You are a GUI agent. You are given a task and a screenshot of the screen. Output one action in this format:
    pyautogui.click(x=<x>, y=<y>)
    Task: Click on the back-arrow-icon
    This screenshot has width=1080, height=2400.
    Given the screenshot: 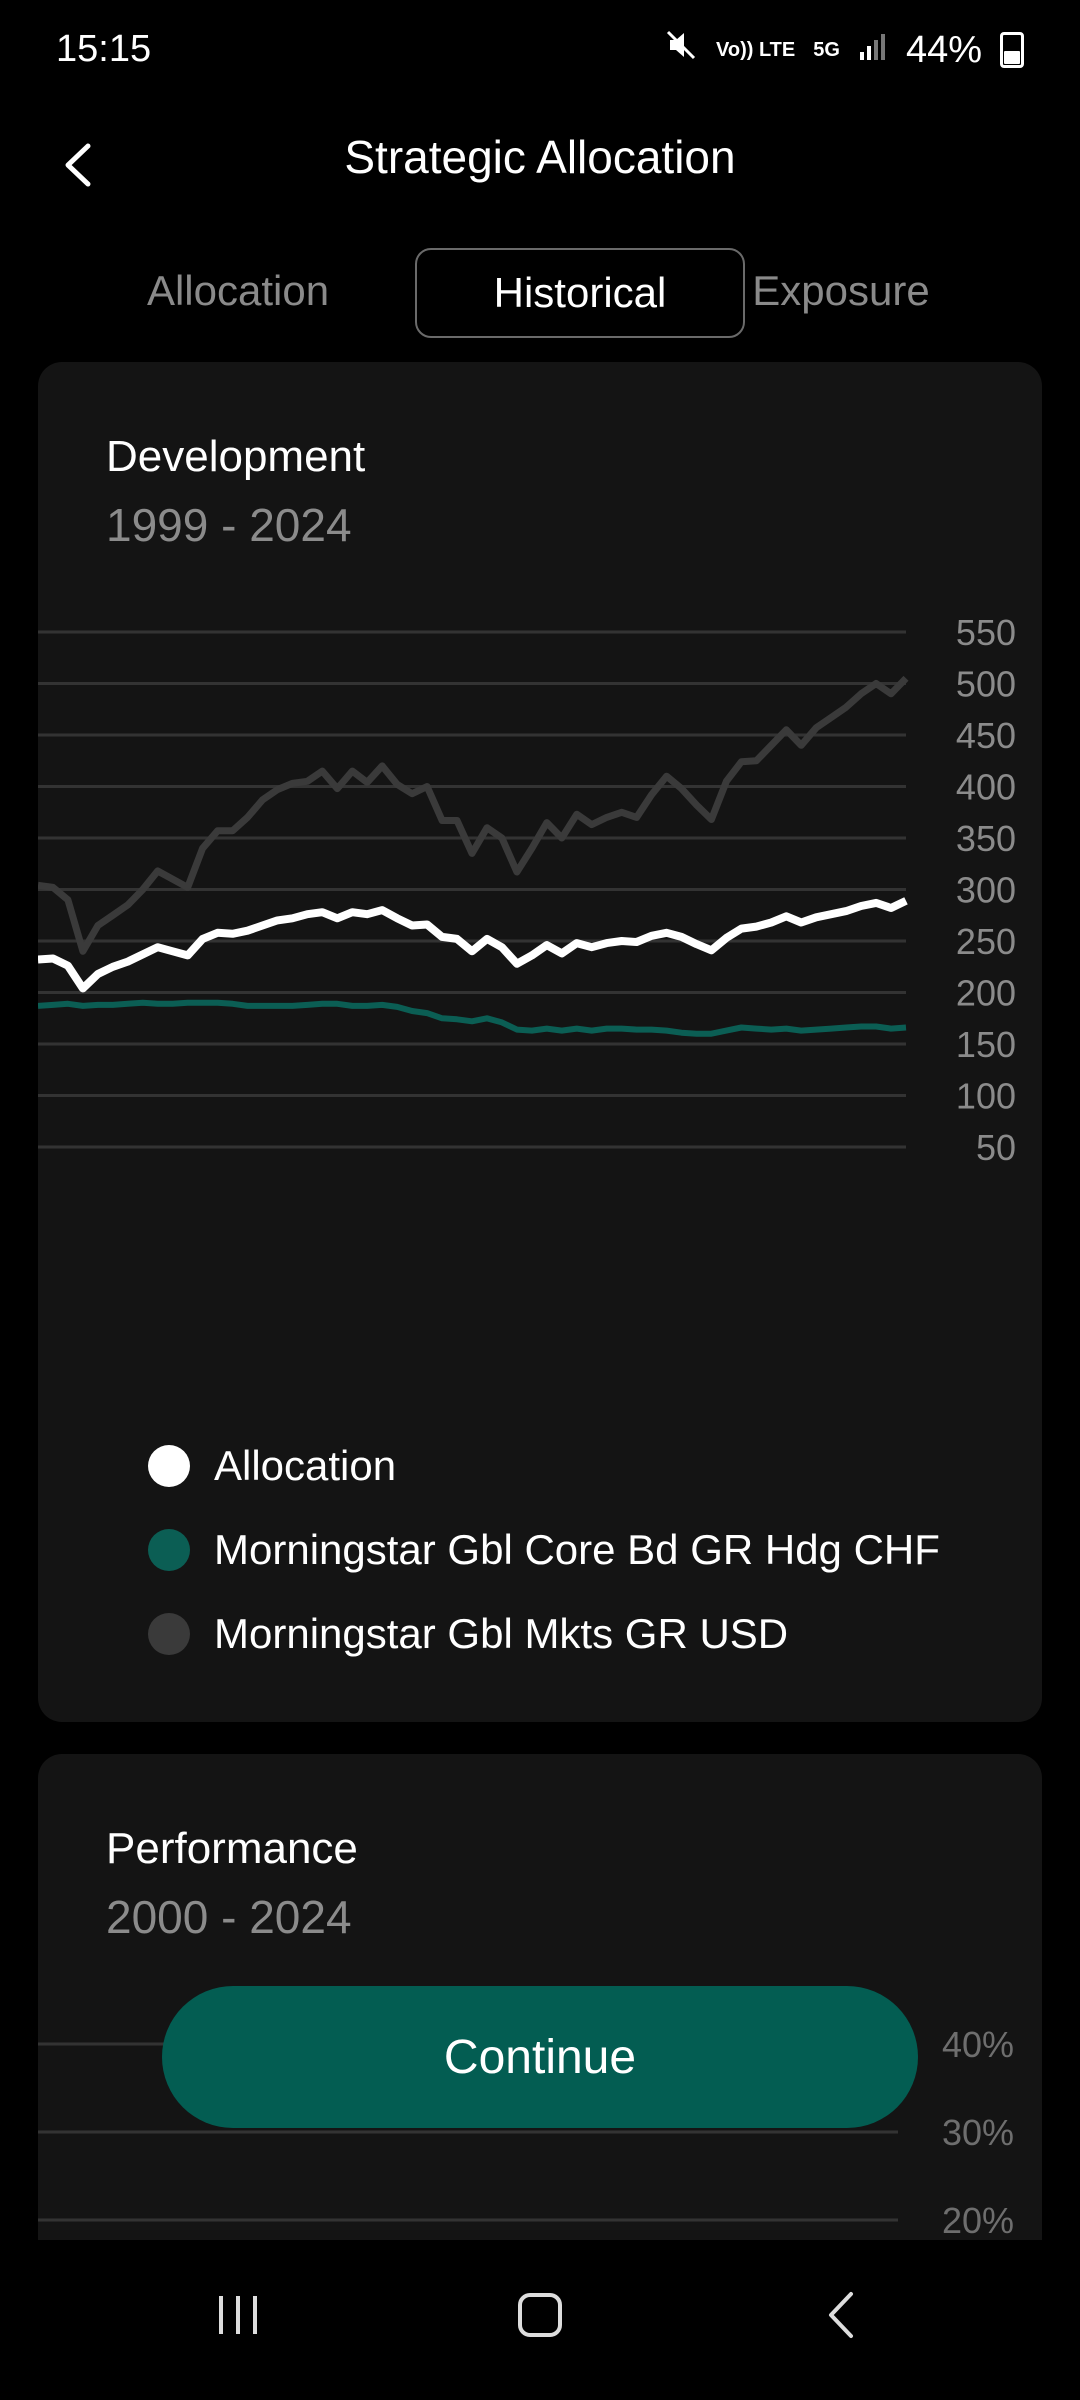 What is the action you would take?
    pyautogui.click(x=78, y=165)
    